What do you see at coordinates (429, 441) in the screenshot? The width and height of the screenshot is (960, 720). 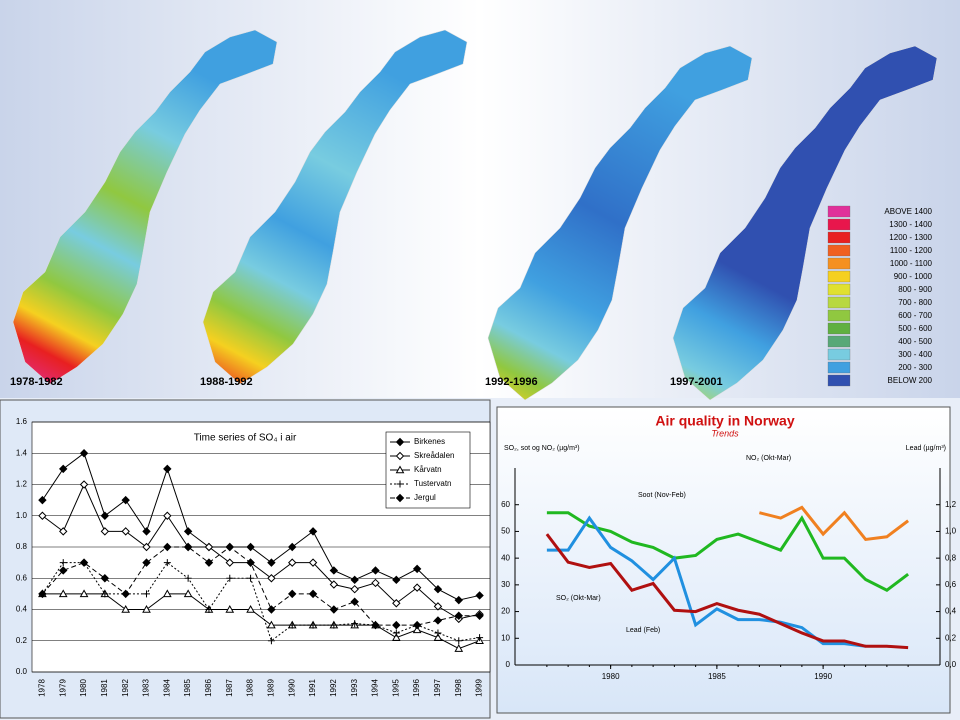 I see `legend-label: Birkenes` at bounding box center [429, 441].